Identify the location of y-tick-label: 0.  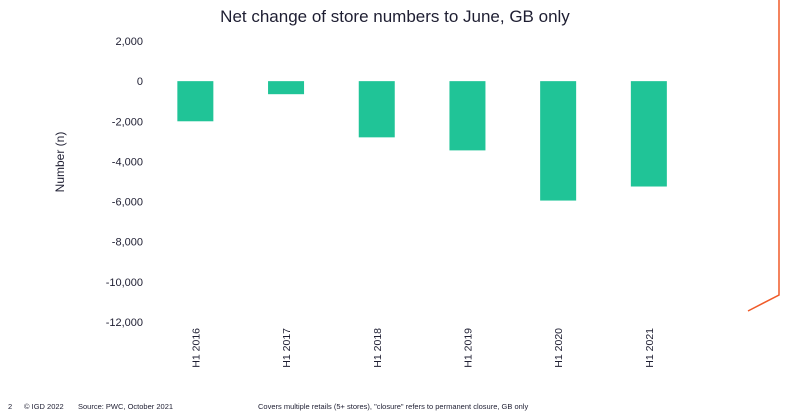
(140, 82).